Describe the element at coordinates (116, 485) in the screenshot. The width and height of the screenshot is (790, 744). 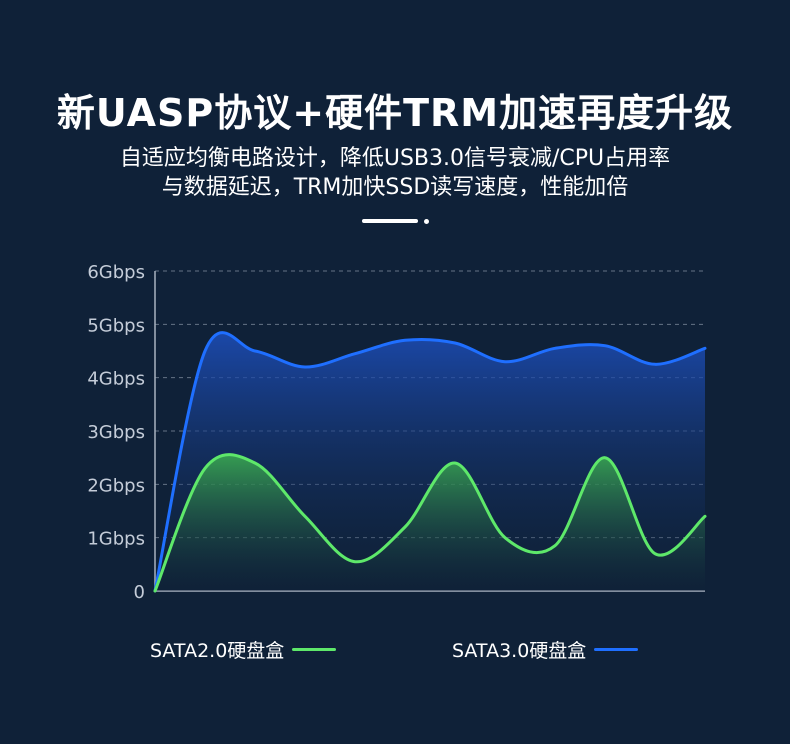
I see `y-tick-label-2: 2Gbps` at that location.